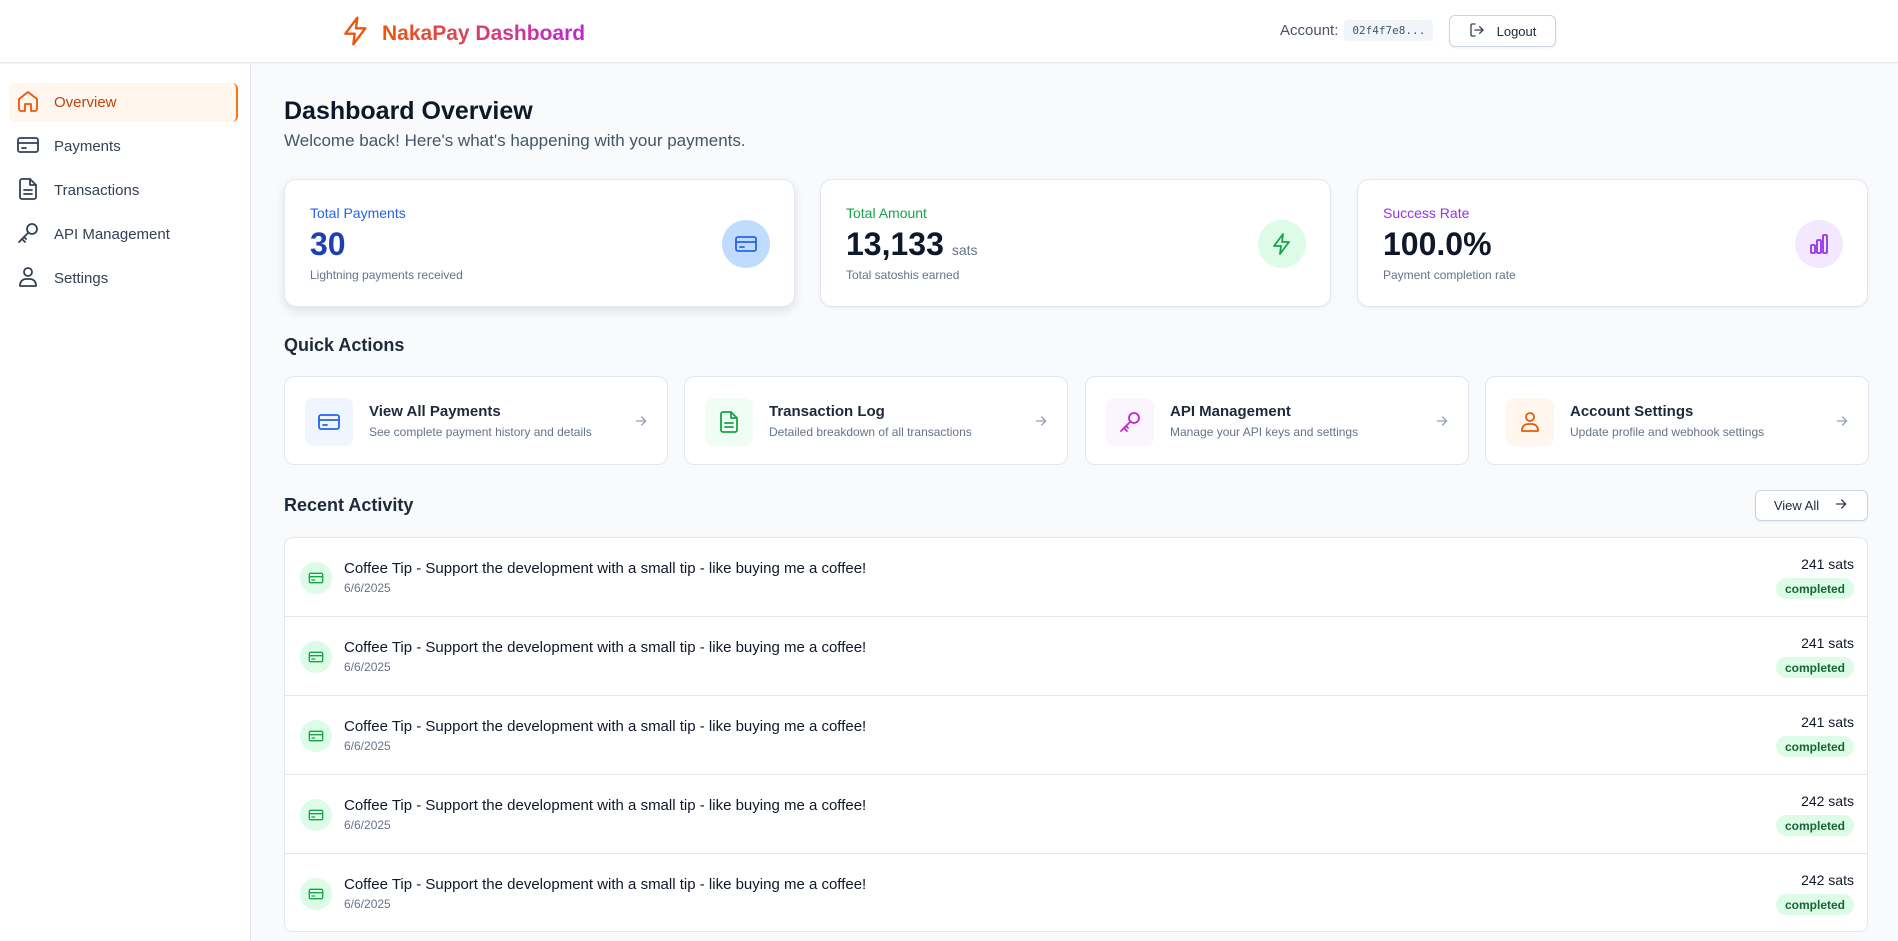 The image size is (1898, 941). I want to click on logout-label: Logout, so click(1516, 31).